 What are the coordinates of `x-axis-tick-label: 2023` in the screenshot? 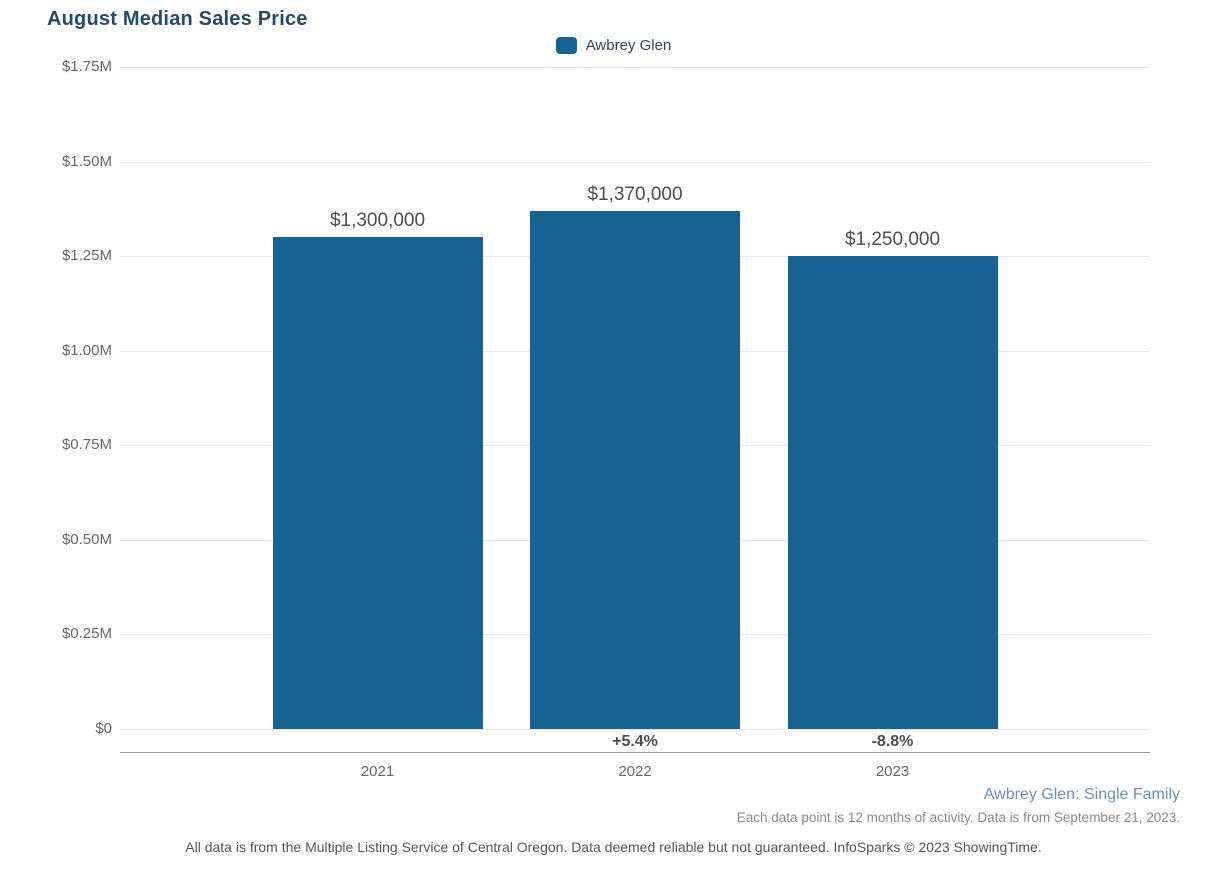 It's located at (892, 771).